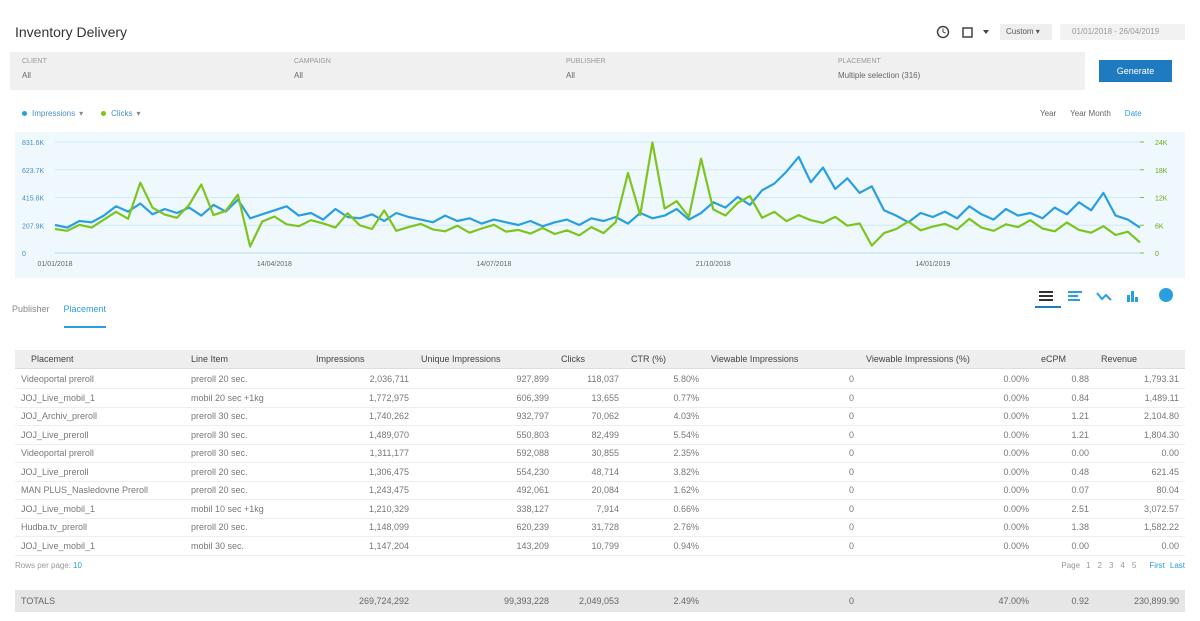 Image resolution: width=1200 pixels, height=621 pixels. Describe the element at coordinates (210, 359) in the screenshot. I see `column-header: Line Item` at that location.